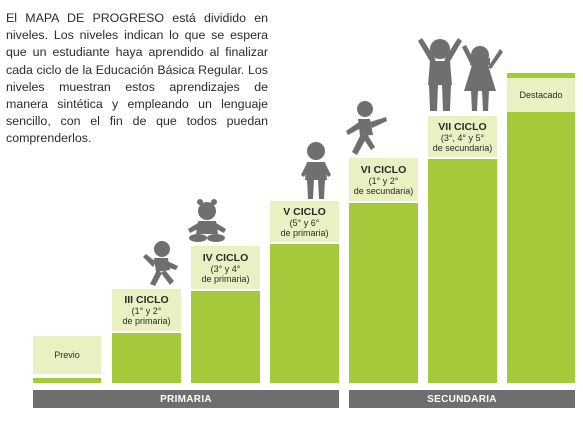 The image size is (583, 425). I want to click on level-label-previo: Previo, so click(67, 355).